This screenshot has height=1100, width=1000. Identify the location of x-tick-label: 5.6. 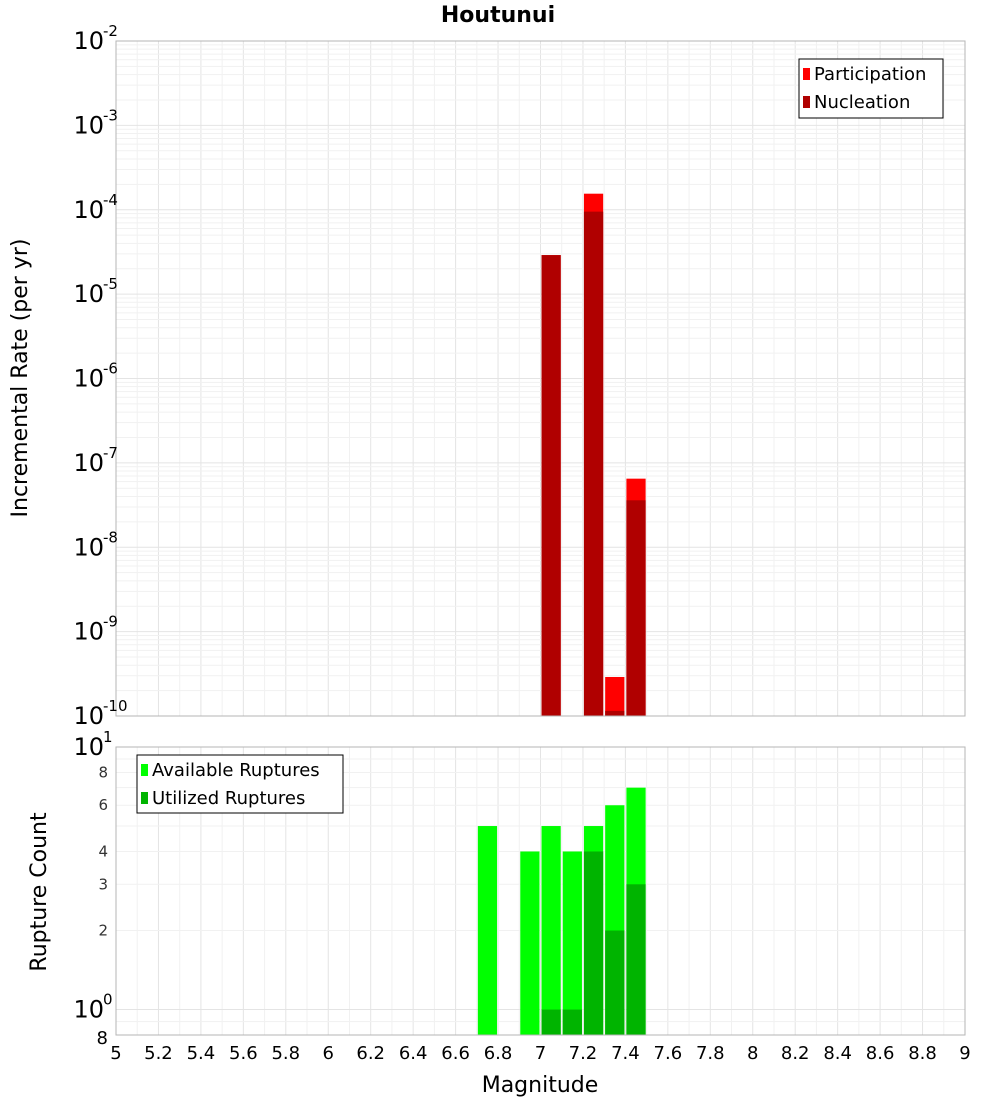
(243, 1053).